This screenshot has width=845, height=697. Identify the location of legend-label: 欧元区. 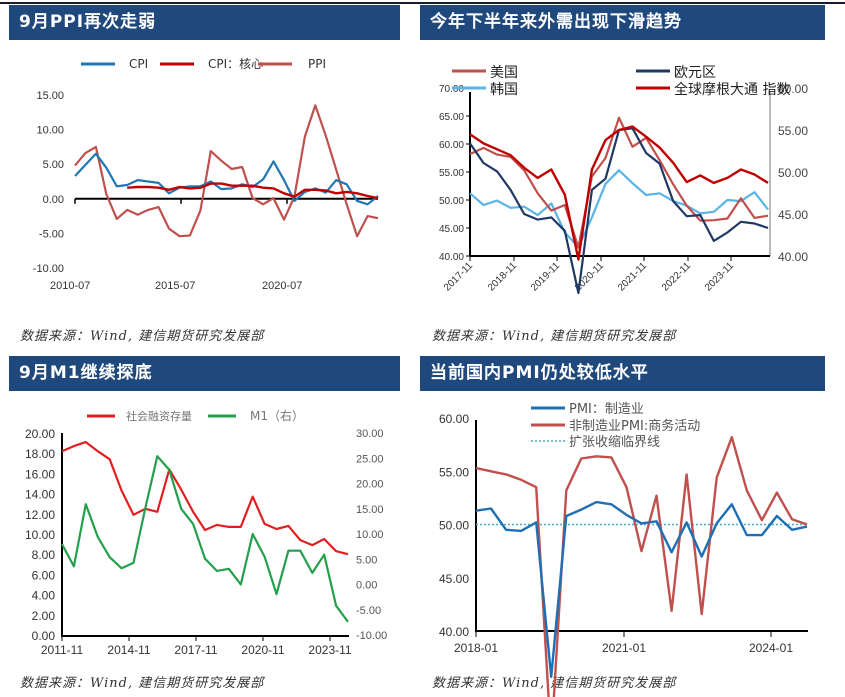
(695, 73).